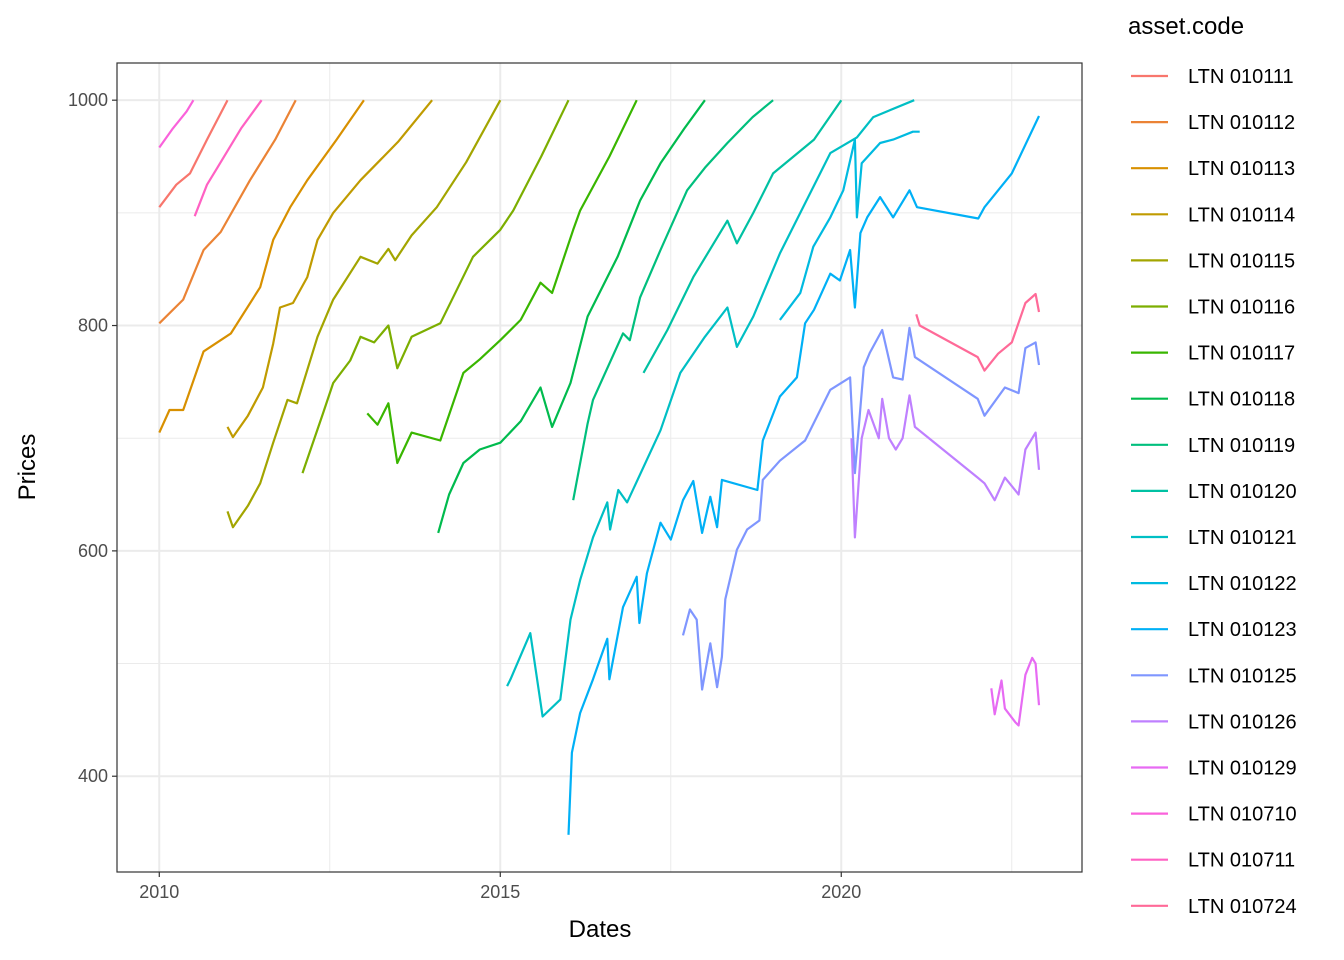 The height and width of the screenshot is (960, 1344). I want to click on legend-item: LTN 010724, so click(1214, 907).